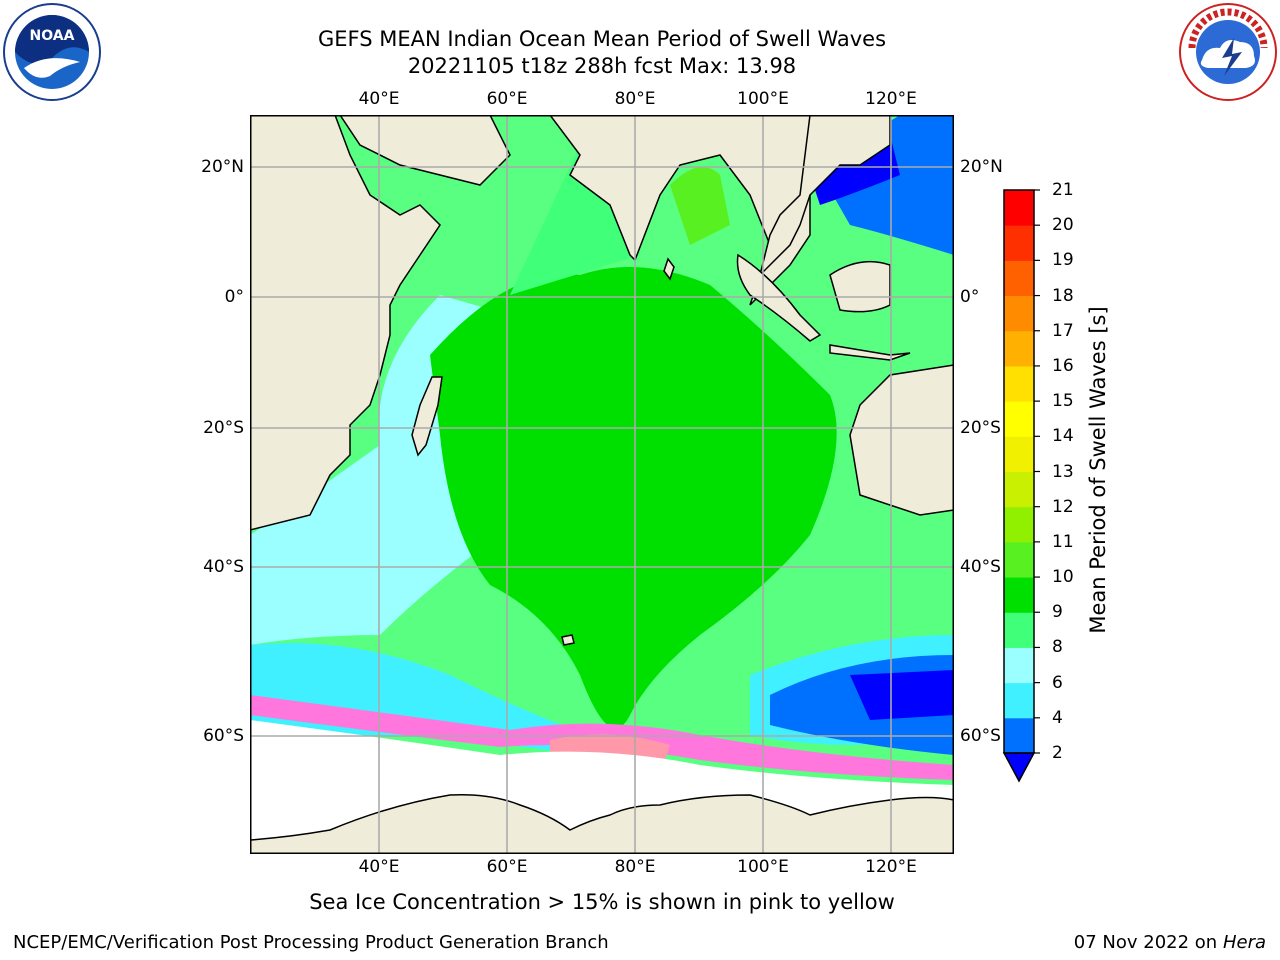  What do you see at coordinates (901, 440) in the screenshot?
I see `australia-land` at bounding box center [901, 440].